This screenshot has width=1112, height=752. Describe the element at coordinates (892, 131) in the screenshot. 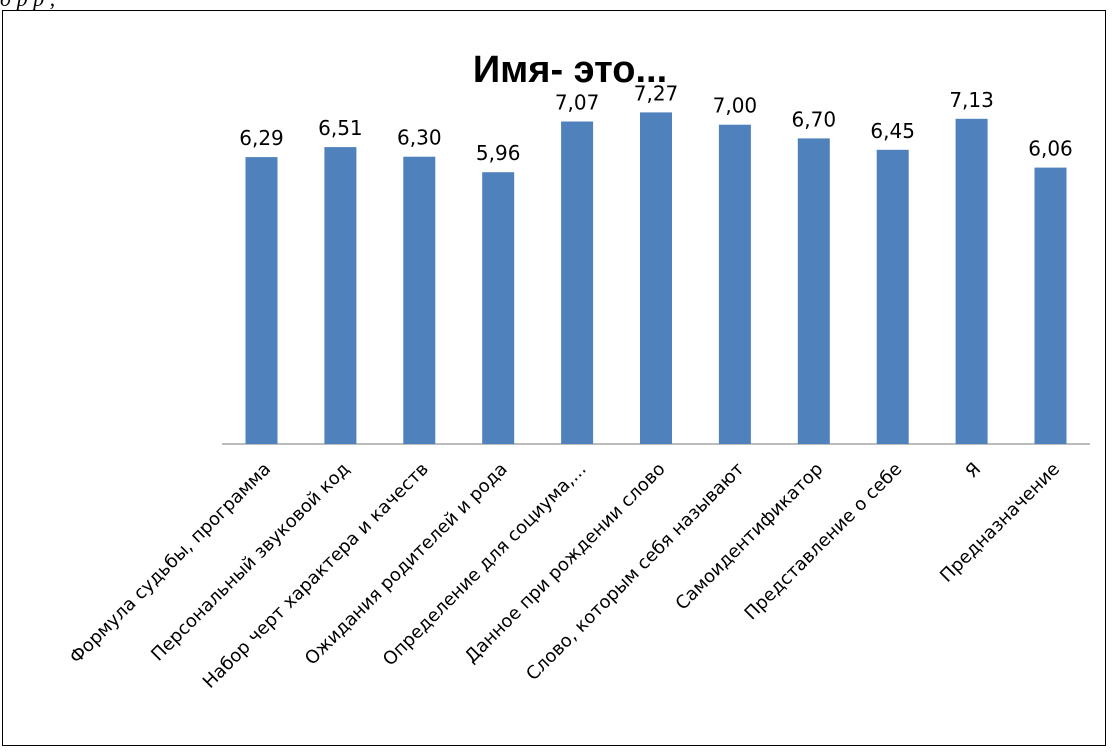

I see `bar-value-label: 6,45` at that location.